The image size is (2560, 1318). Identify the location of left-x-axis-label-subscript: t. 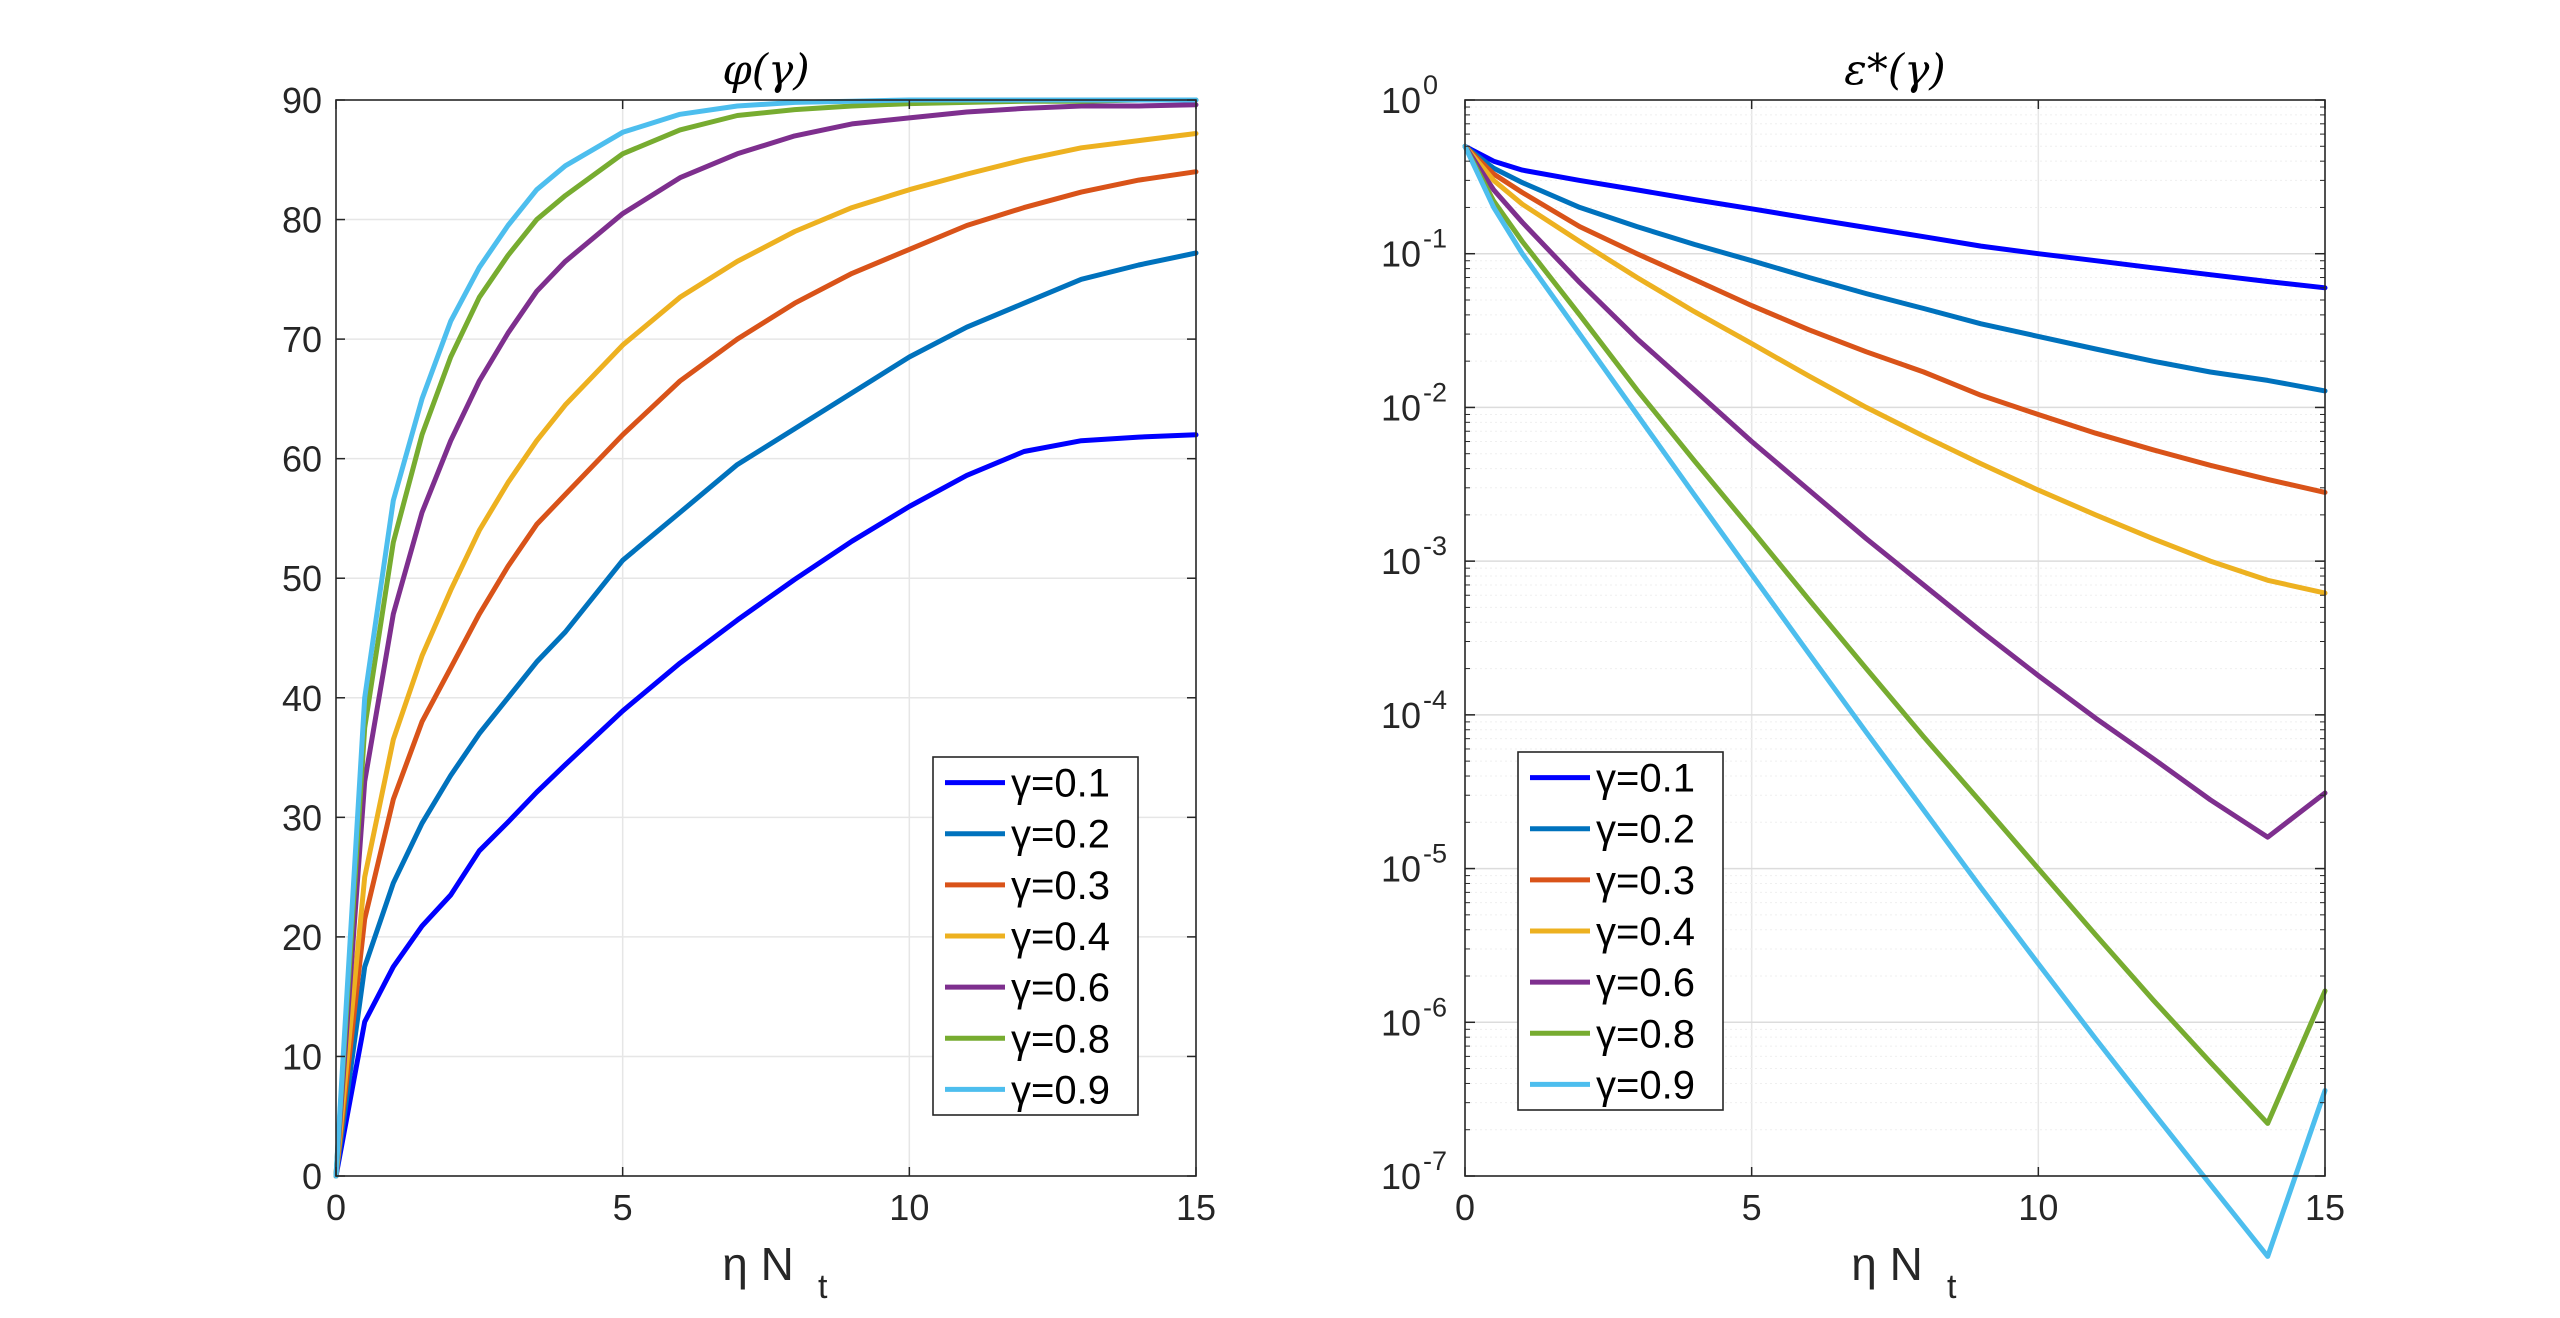
(823, 1287).